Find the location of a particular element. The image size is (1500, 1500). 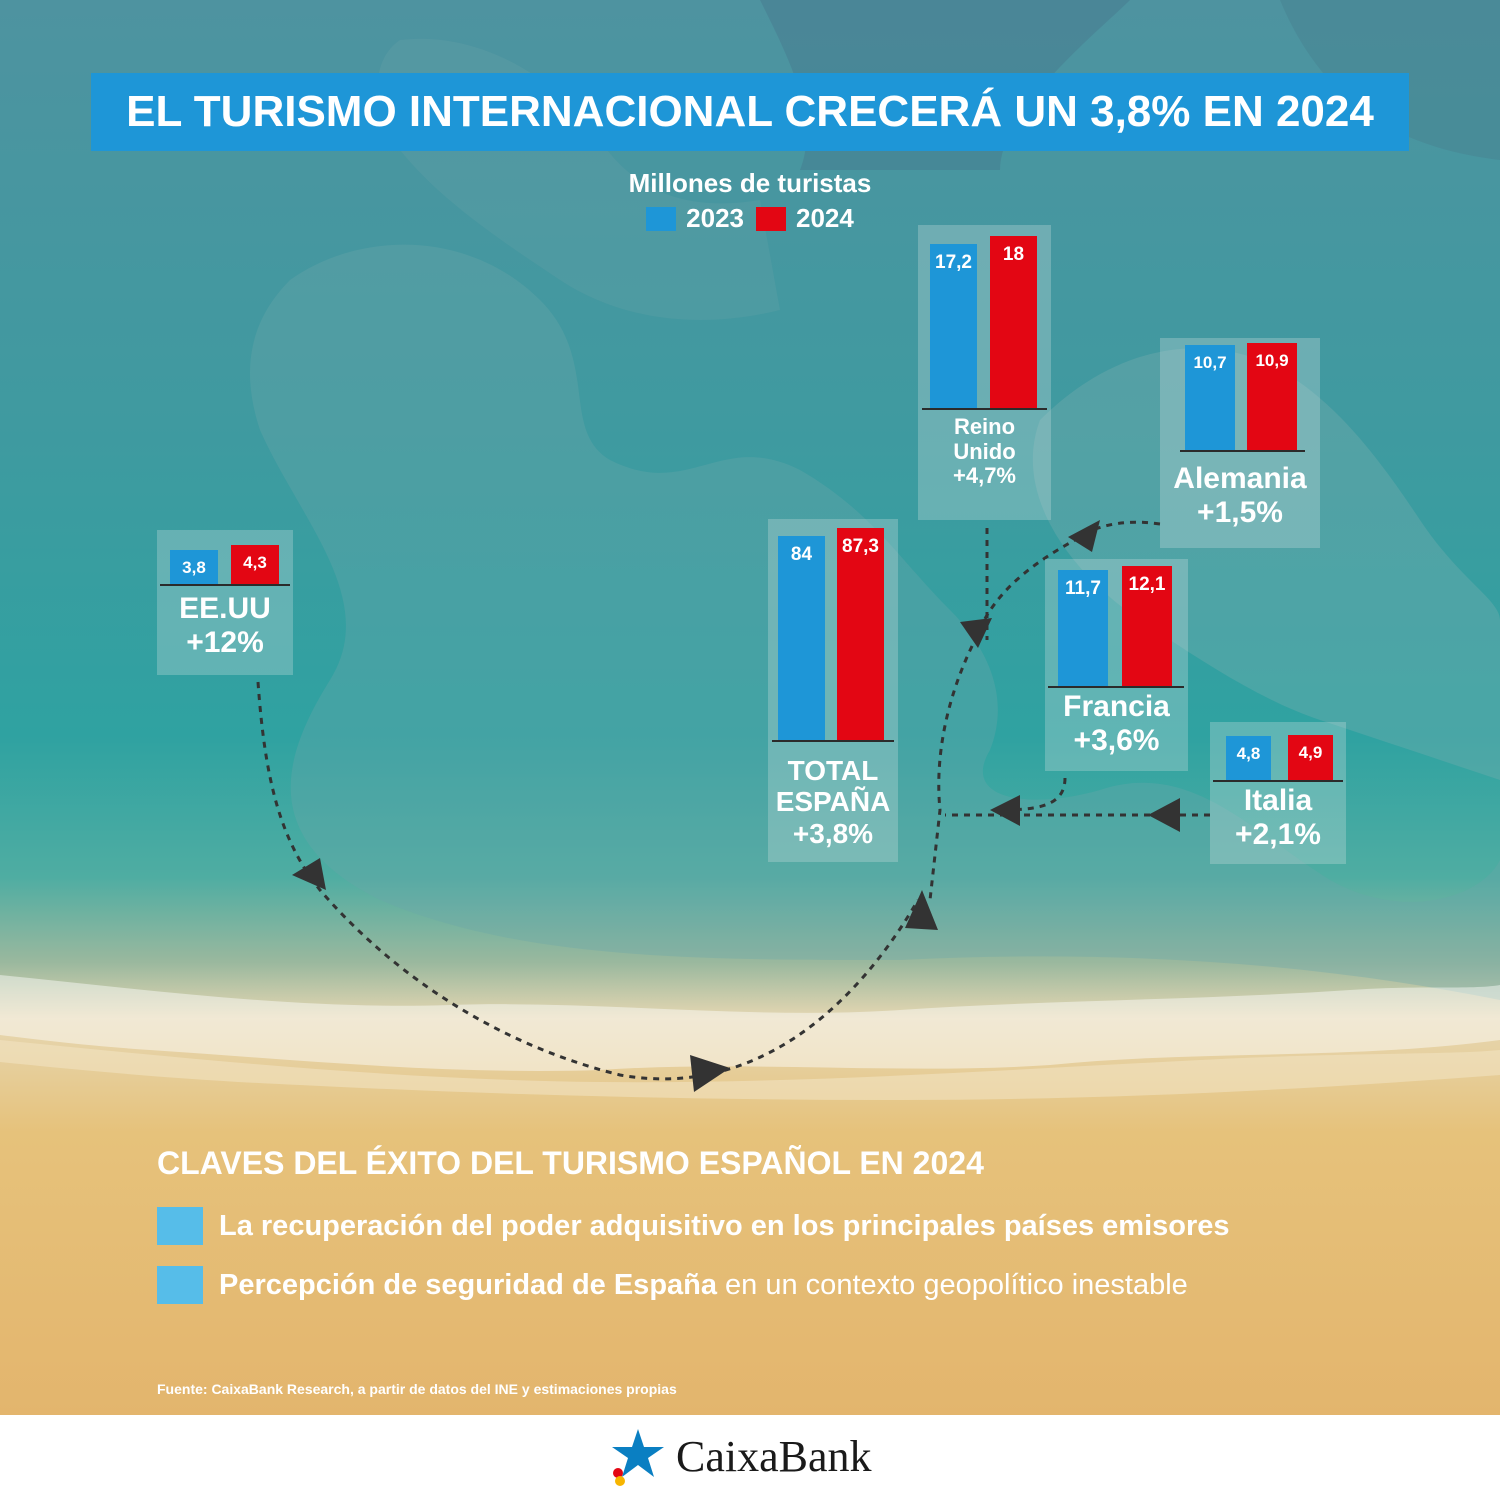

bar-value-label: 10,9 is located at coordinates (1272, 360).